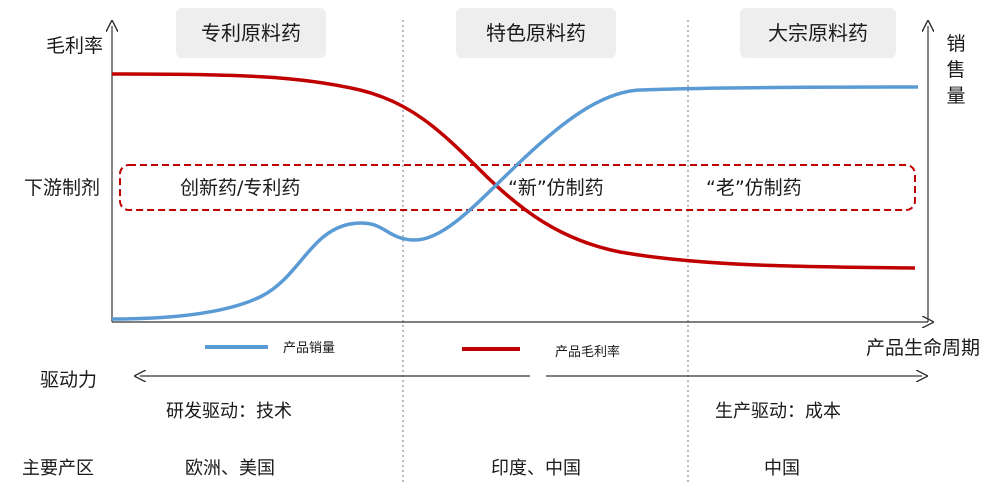  I want to click on stage-label-bulk: 大宗原料药, so click(818, 33).